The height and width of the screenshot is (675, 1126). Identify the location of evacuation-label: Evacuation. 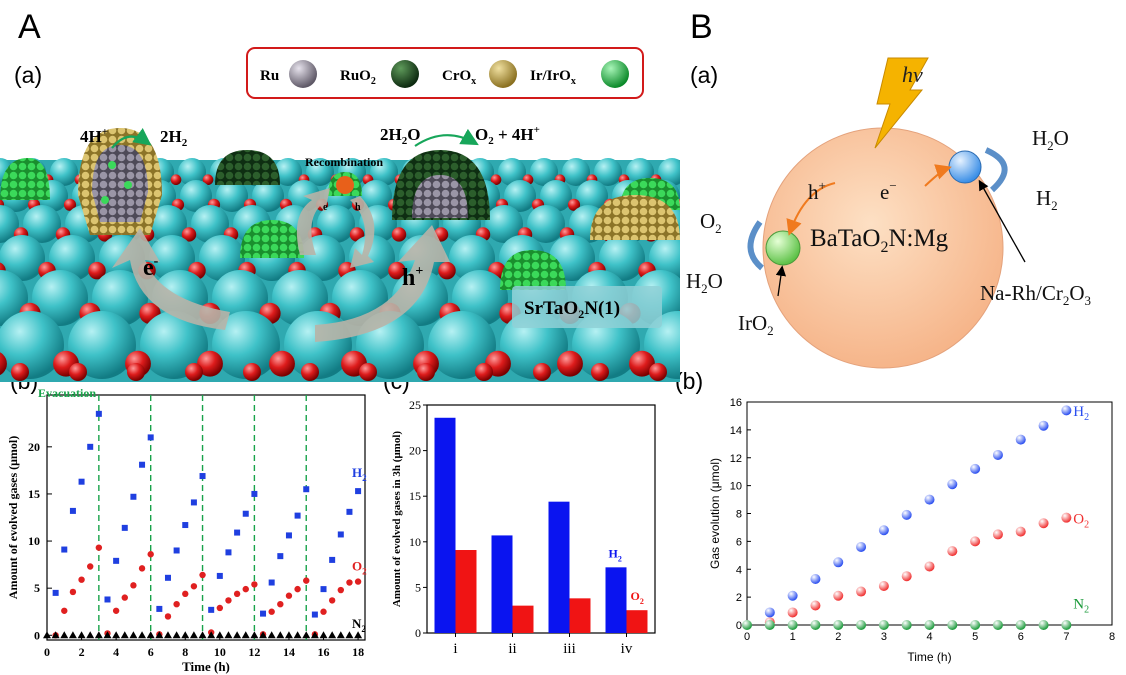
(67, 393).